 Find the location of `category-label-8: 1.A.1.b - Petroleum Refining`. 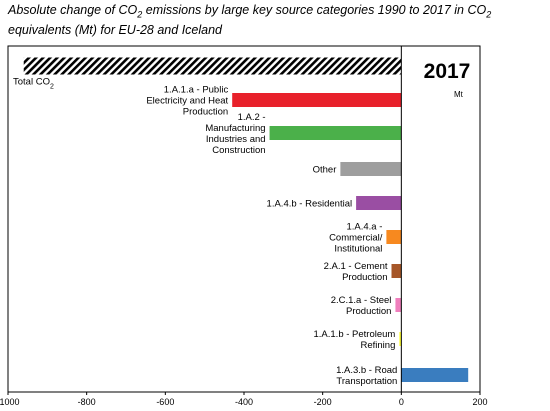

category-label-8: 1.A.1.b - Petroleum Refining is located at coordinates (355, 340).